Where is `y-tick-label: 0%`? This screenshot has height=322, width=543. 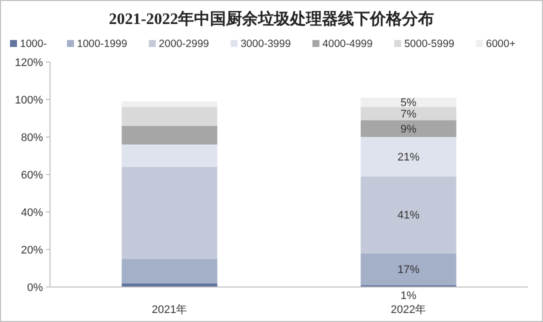 y-tick-label: 0% is located at coordinates (35, 288).